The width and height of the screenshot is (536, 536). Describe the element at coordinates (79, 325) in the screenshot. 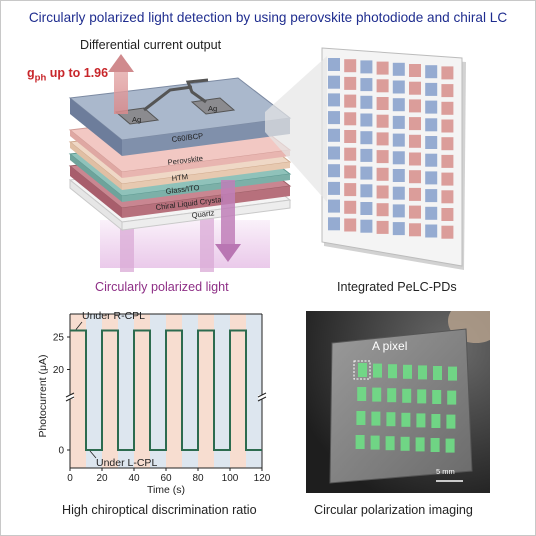

I see `annotation-r-cpl-pointer` at that location.